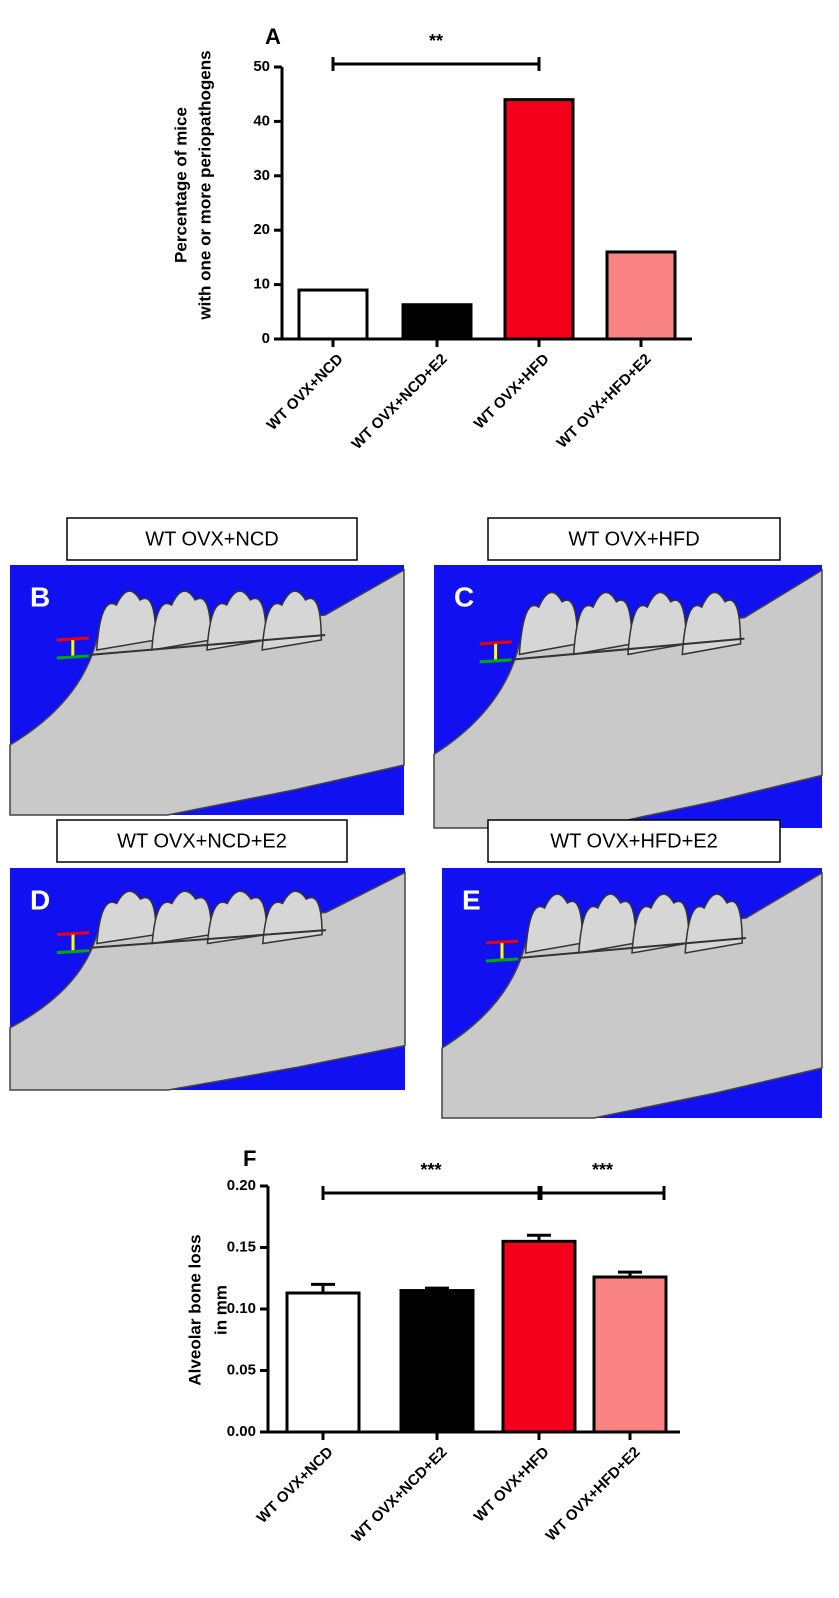 This screenshot has height=1598, width=839. I want to click on ct-image: B, so click(207, 690).